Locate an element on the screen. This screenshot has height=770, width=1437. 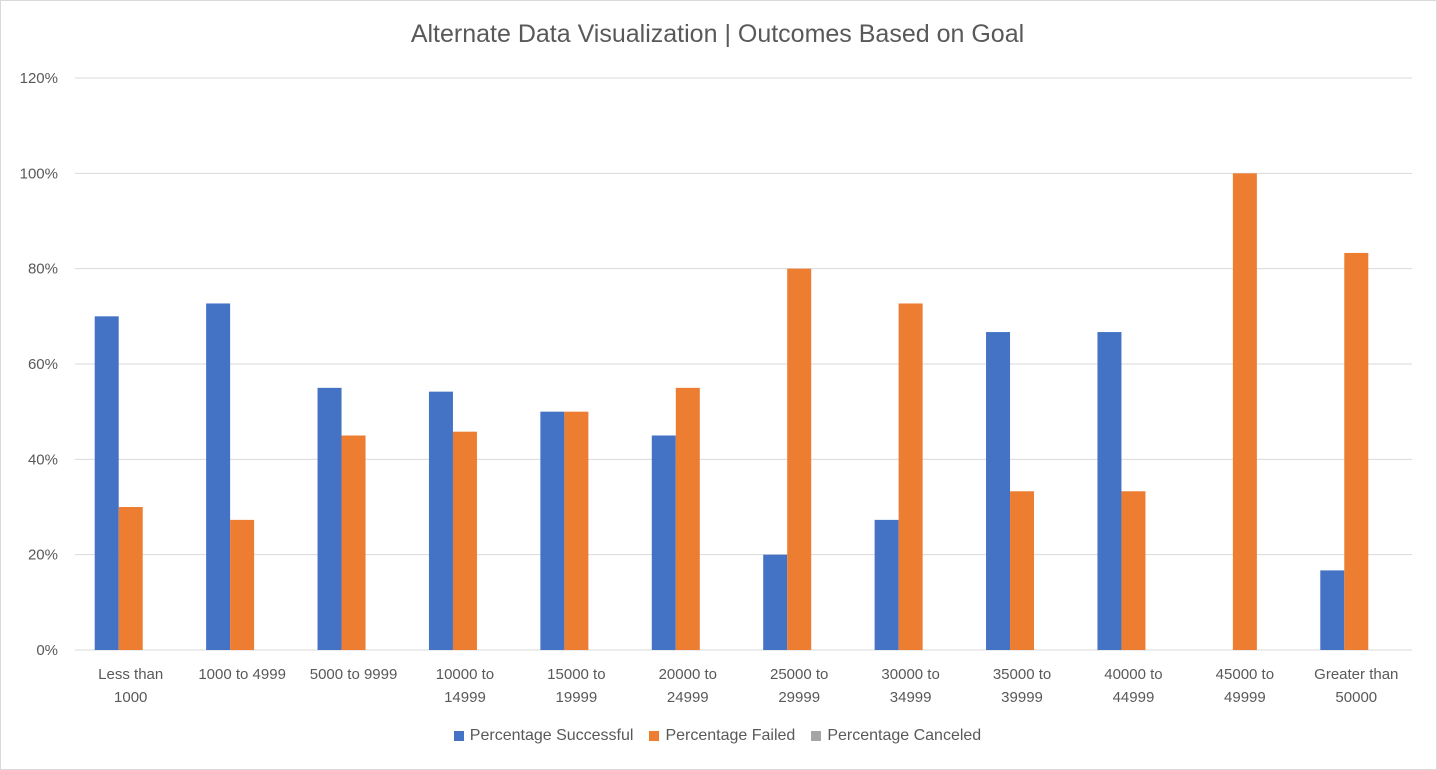
y-tick-label: 100% is located at coordinates (39, 173).